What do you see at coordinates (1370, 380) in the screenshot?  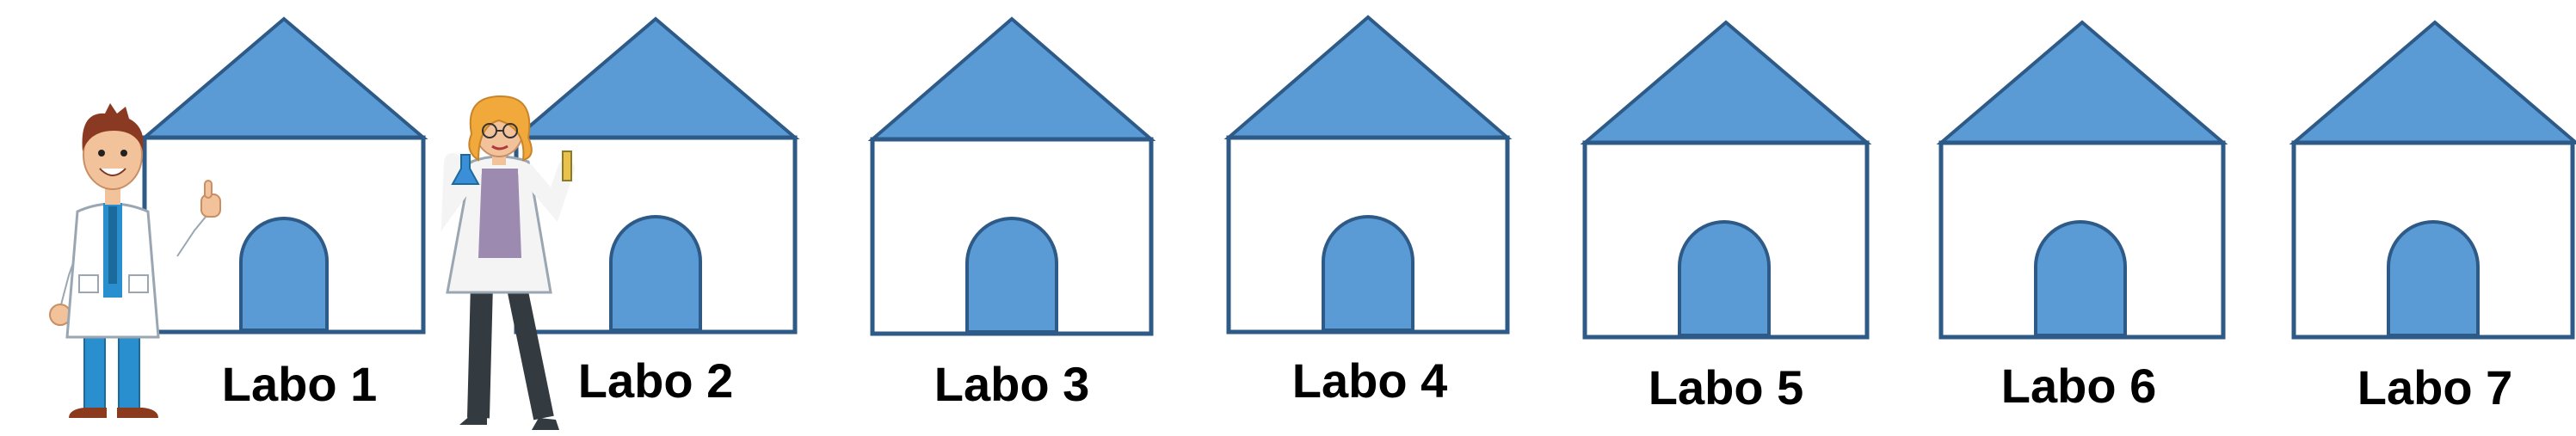 I see `lab-label-4: Labo 4` at bounding box center [1370, 380].